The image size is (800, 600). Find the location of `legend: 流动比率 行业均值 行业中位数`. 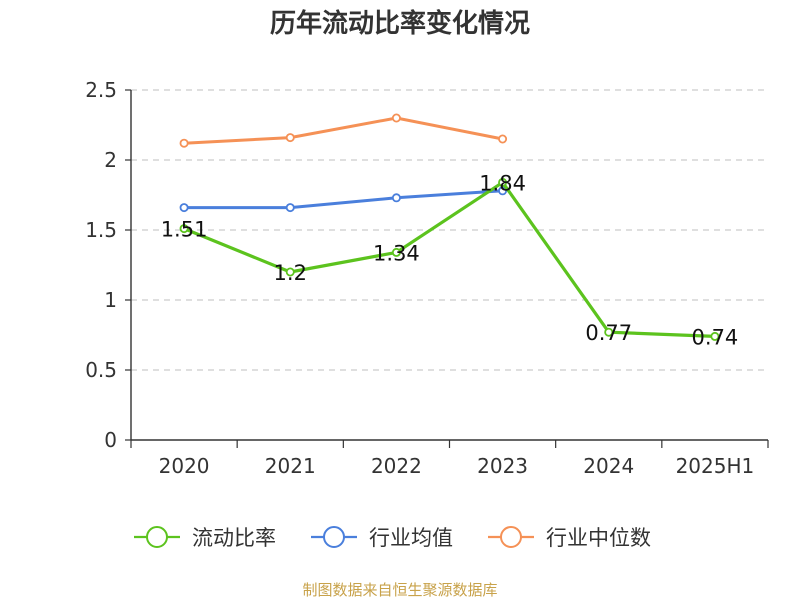

legend: 流动比率 行业均值 行业中位数 is located at coordinates (392, 538).